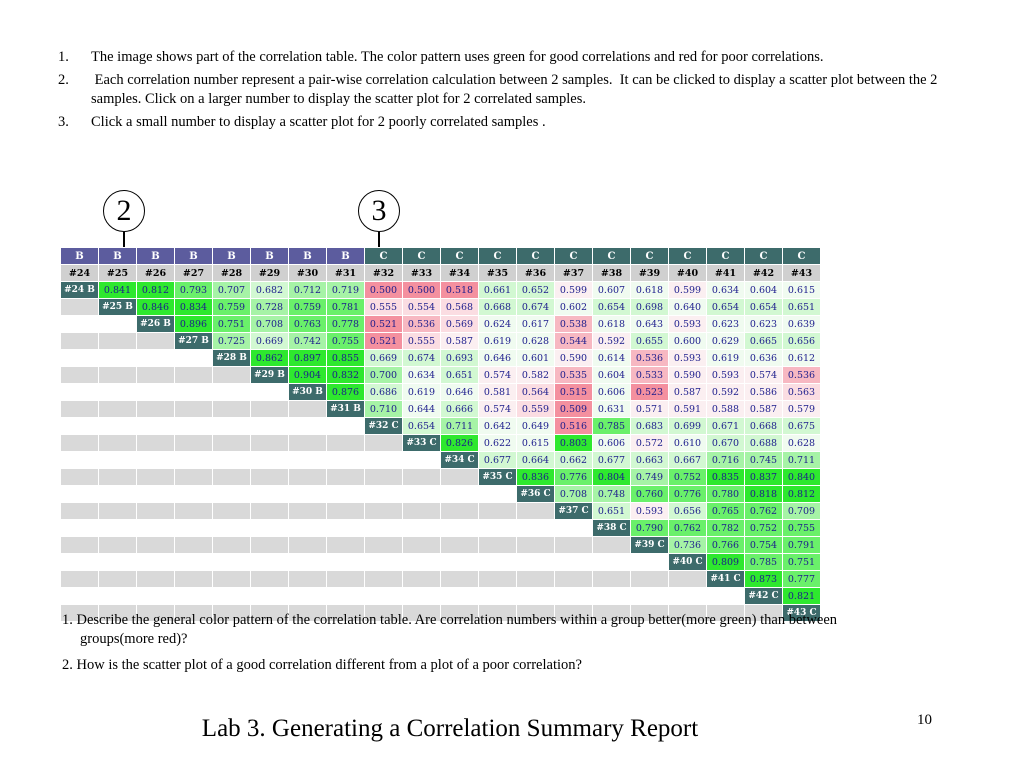 Image resolution: width=1024 pixels, height=768 pixels. Describe the element at coordinates (307, 324) in the screenshot. I see `correlation-cell: 0.763` at that location.